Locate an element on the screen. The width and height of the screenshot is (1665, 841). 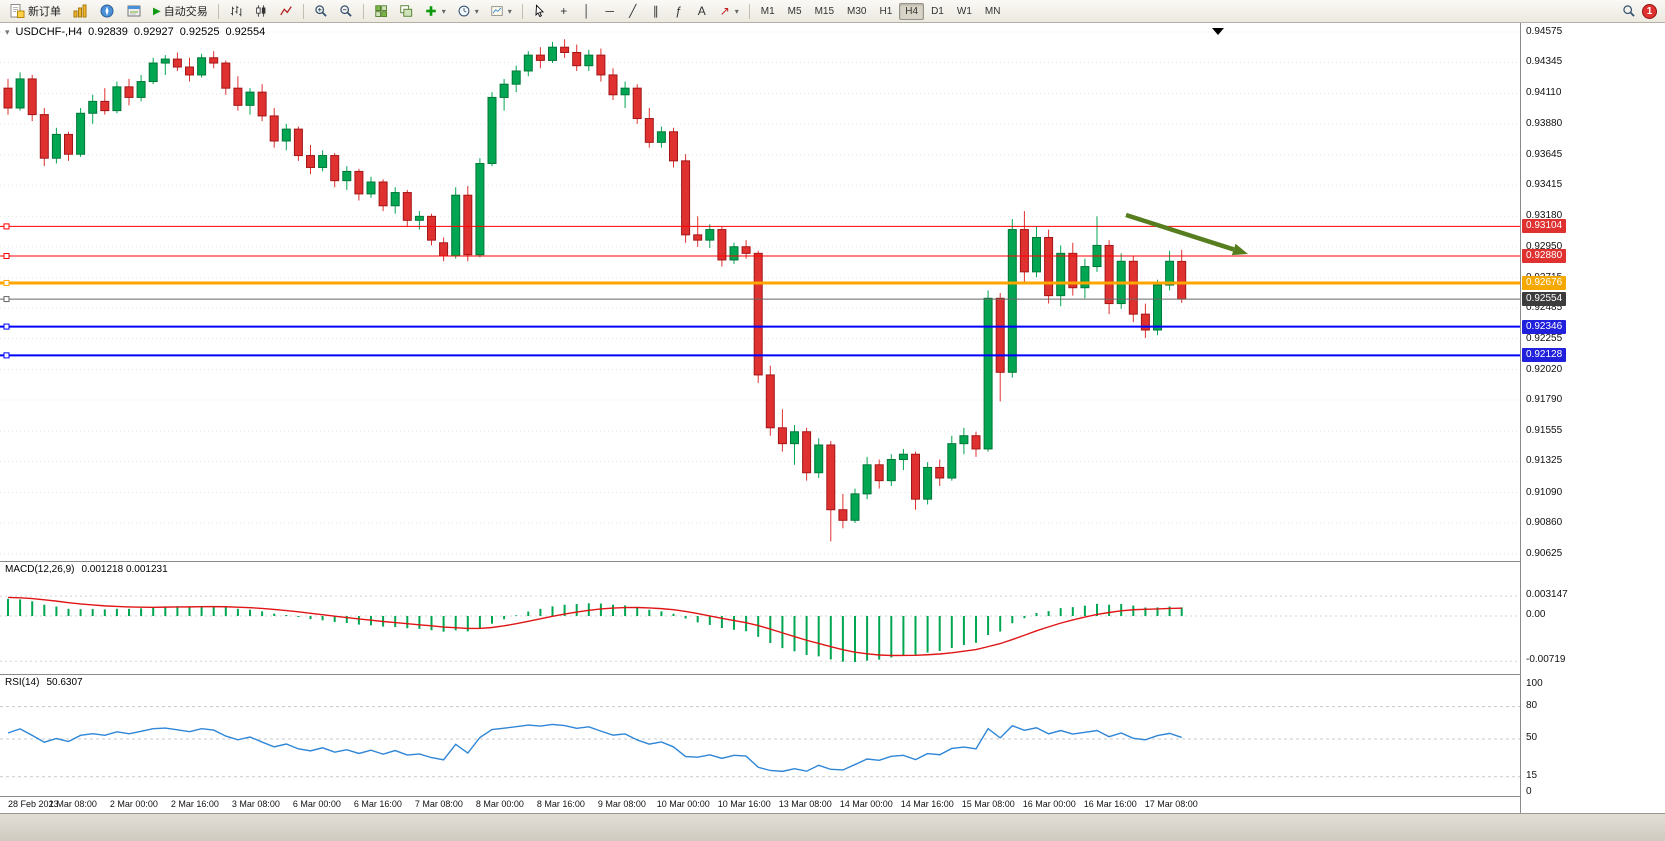
price-axis-label: 0.92255 is located at coordinates (1544, 338).